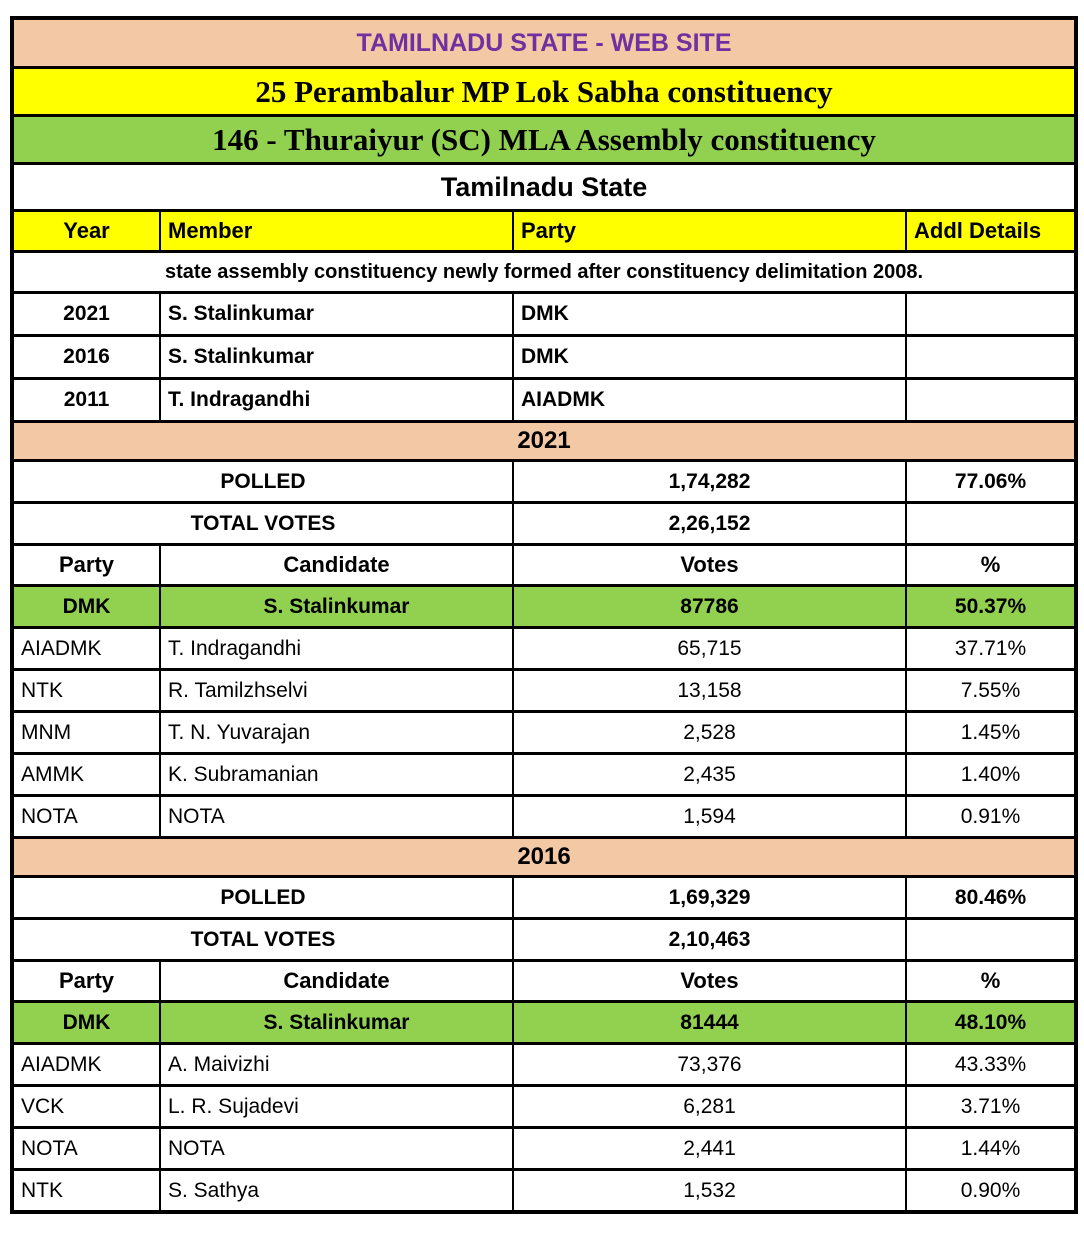 The image size is (1084, 1251). I want to click on election-year-header: 2021, so click(544, 441).